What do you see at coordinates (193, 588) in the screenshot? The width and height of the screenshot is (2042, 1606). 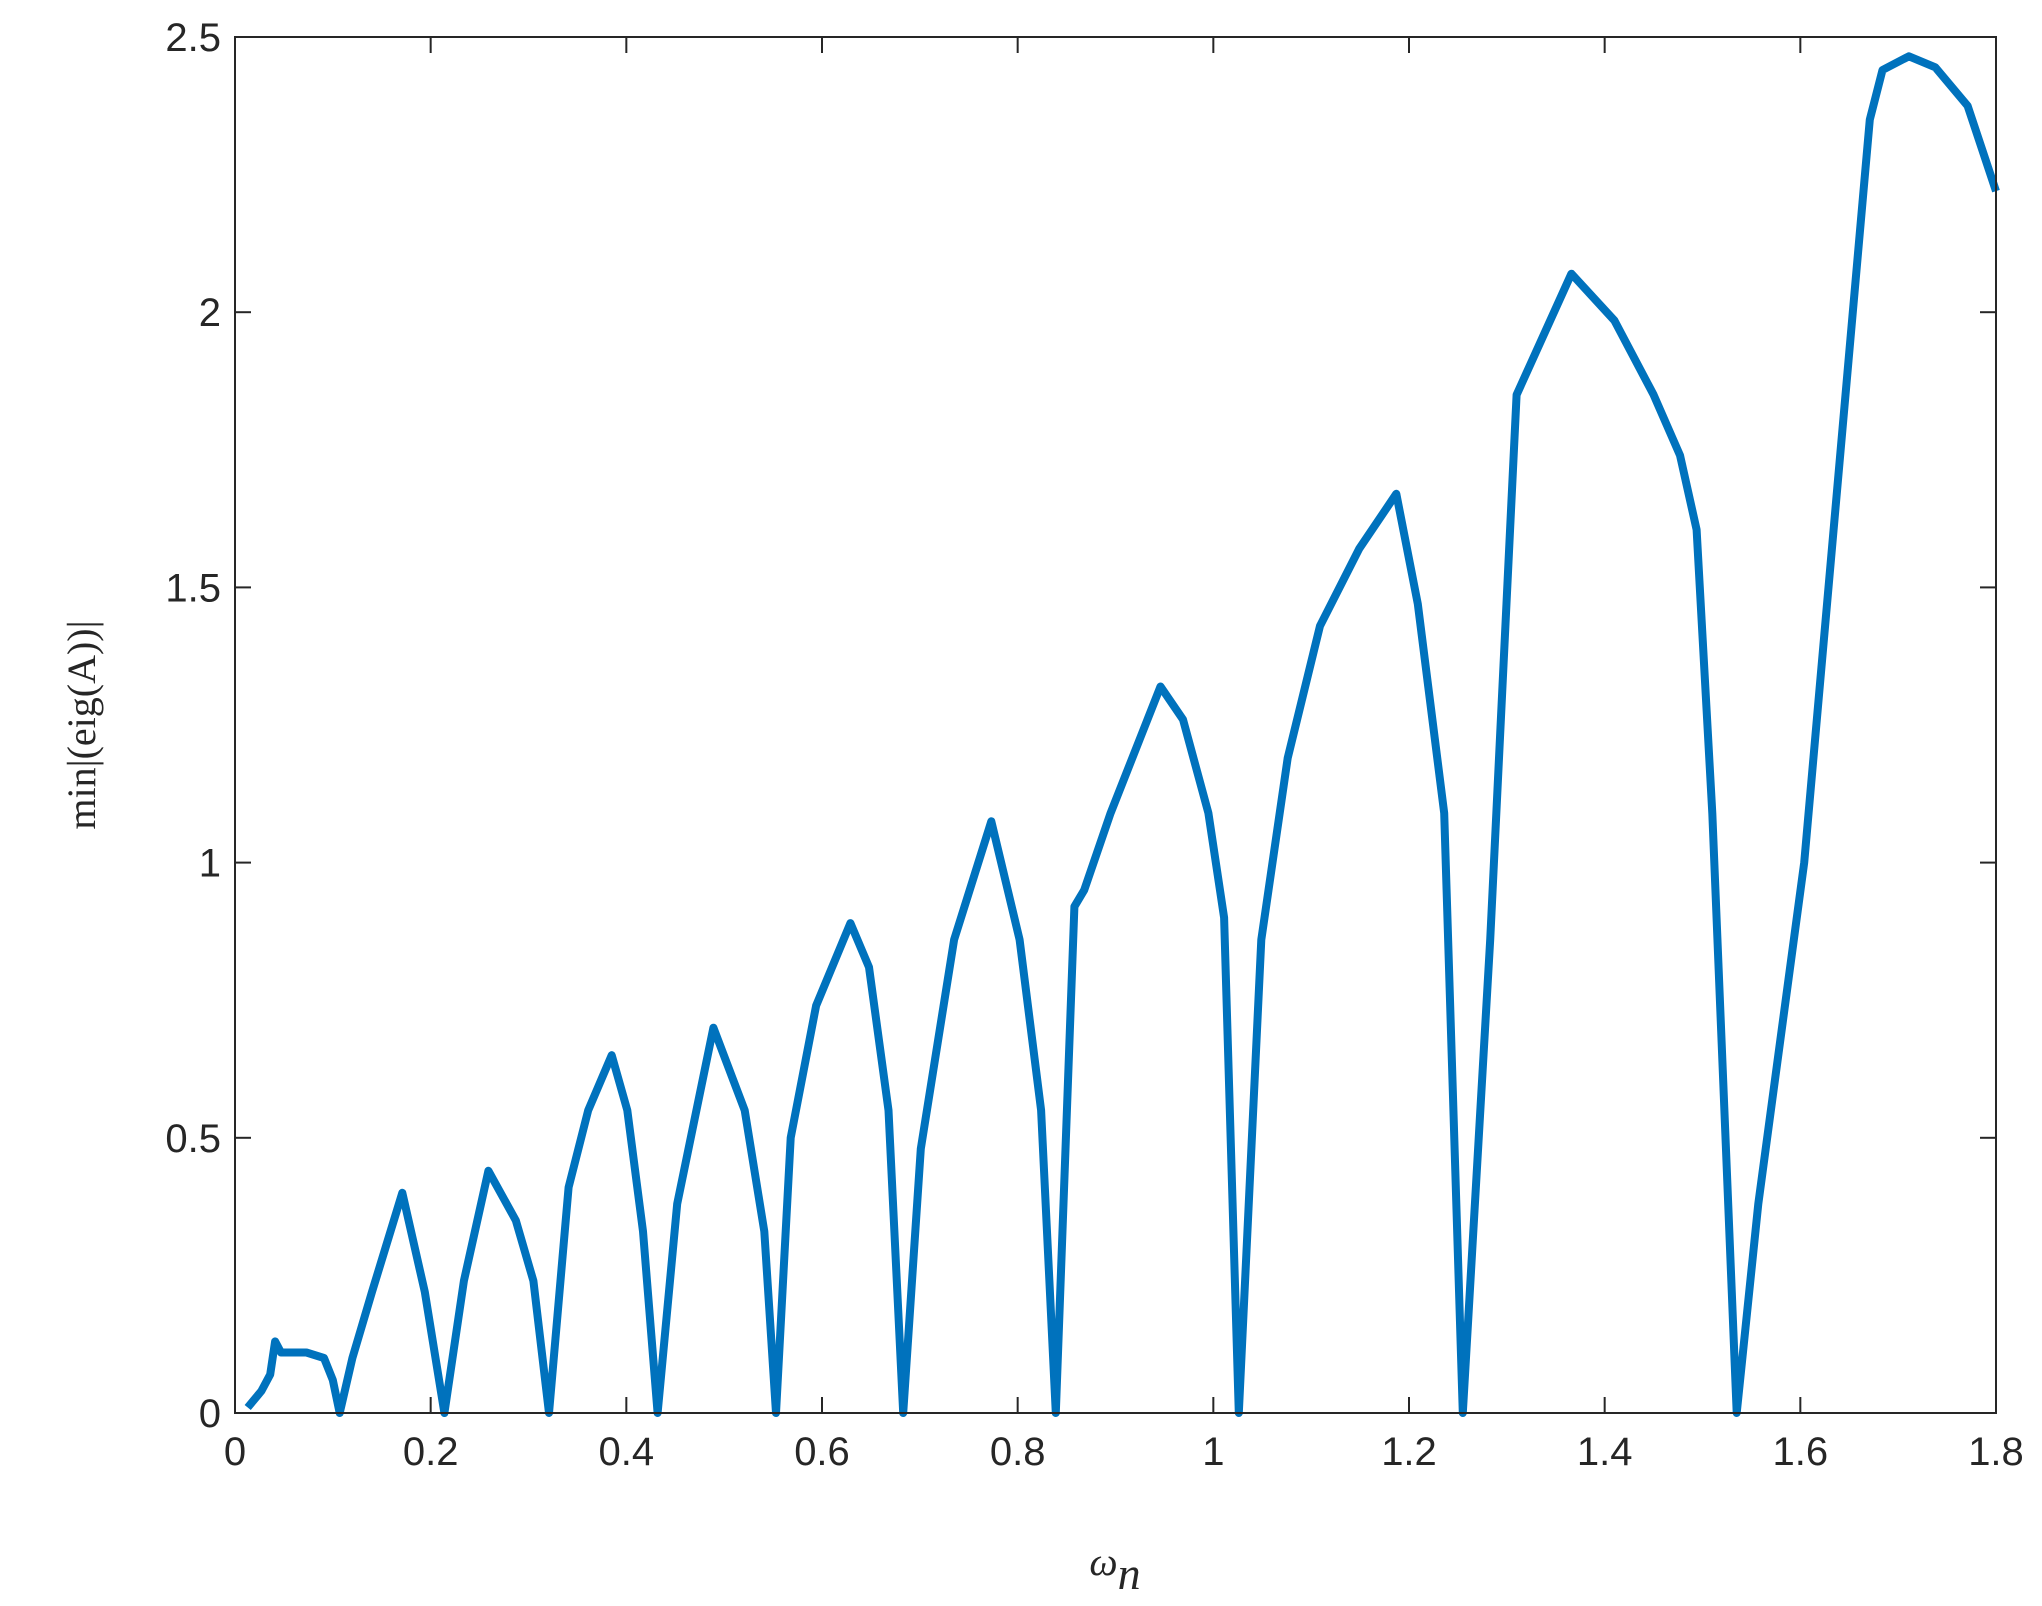 I see `y-tick-label: 1.5` at bounding box center [193, 588].